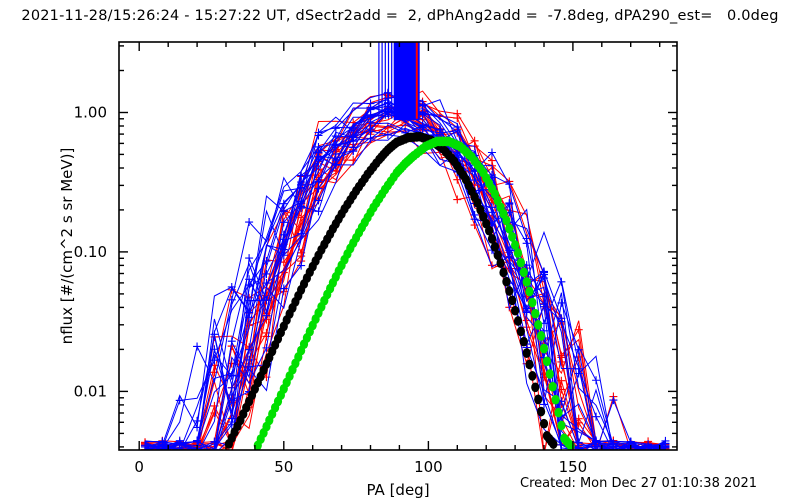 The height and width of the screenshot is (500, 800). I want to click on created-timestamp: Created: Mon Dec 27 01:10:38 2021, so click(639, 483).